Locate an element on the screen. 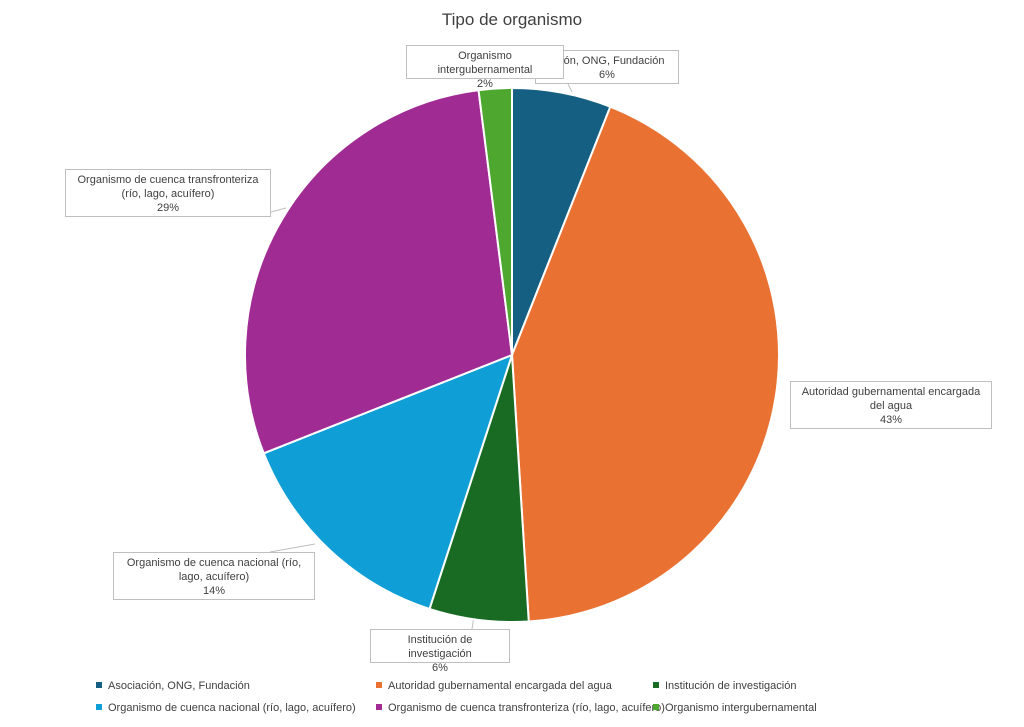  data-label-value: 14% is located at coordinates (214, 591).